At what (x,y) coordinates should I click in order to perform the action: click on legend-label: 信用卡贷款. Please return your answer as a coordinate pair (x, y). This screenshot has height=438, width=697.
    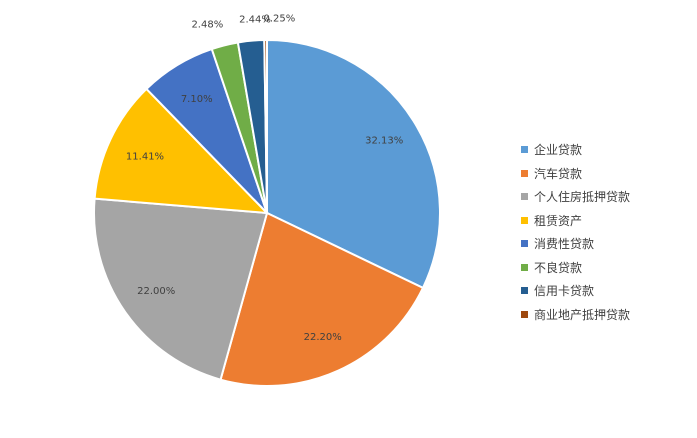
    Looking at the image, I should click on (564, 291).